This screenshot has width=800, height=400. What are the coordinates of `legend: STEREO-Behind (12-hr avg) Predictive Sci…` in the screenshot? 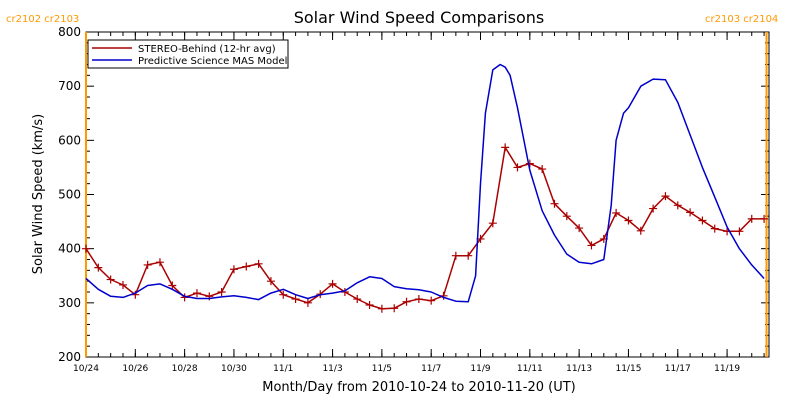 It's located at (188, 54).